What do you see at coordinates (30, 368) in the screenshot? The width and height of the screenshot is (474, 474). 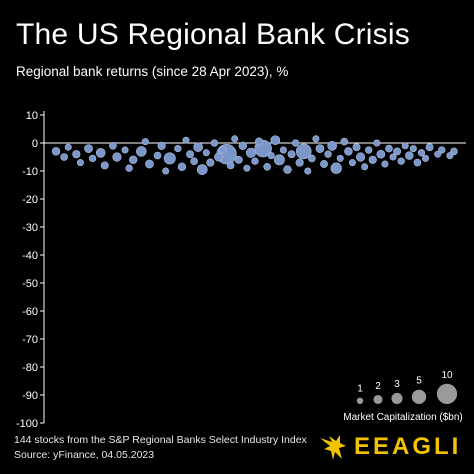 I see `y-tick-label: -80` at bounding box center [30, 368].